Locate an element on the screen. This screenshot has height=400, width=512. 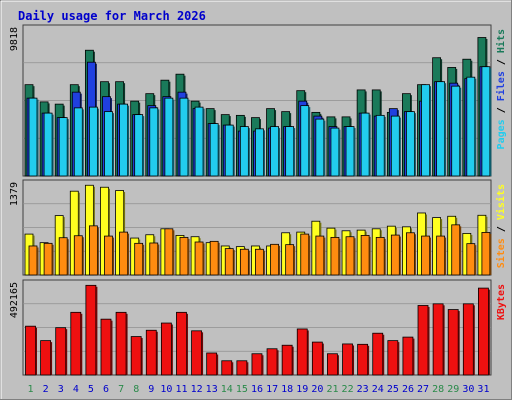
x-tick-label: 27 is located at coordinates (423, 389).